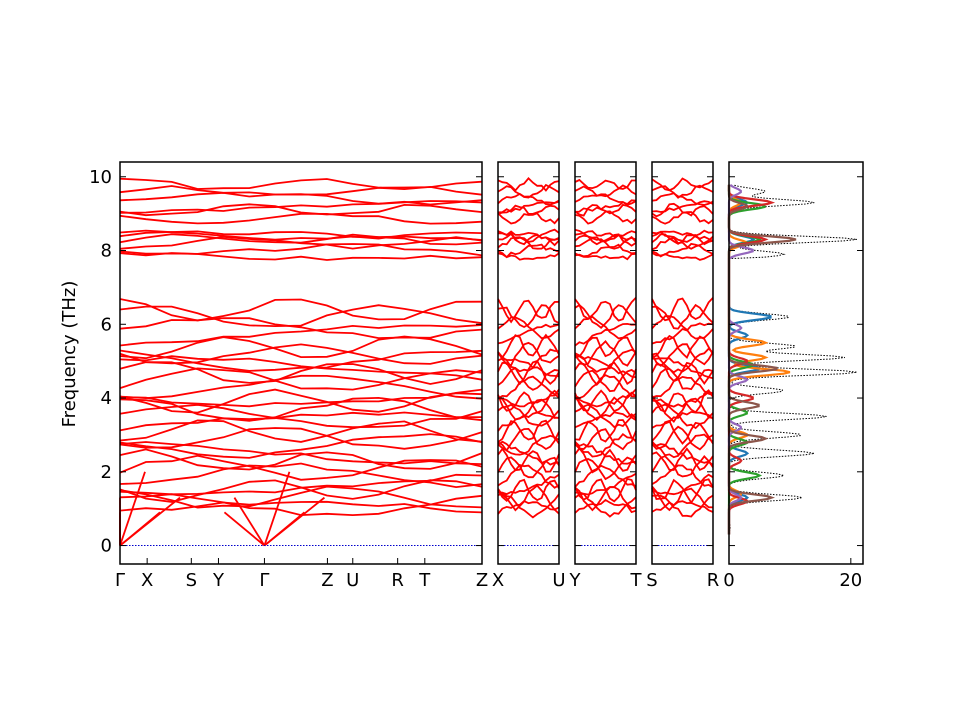  I want to click on panel-frame, so click(528, 363).